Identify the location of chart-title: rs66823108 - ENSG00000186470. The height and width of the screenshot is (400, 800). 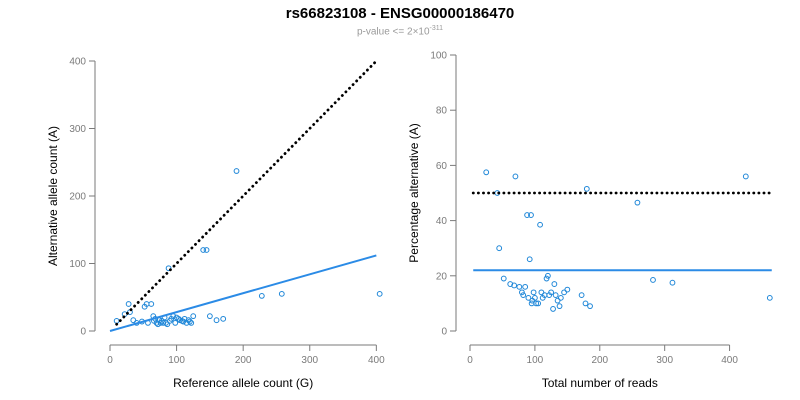
(400, 13).